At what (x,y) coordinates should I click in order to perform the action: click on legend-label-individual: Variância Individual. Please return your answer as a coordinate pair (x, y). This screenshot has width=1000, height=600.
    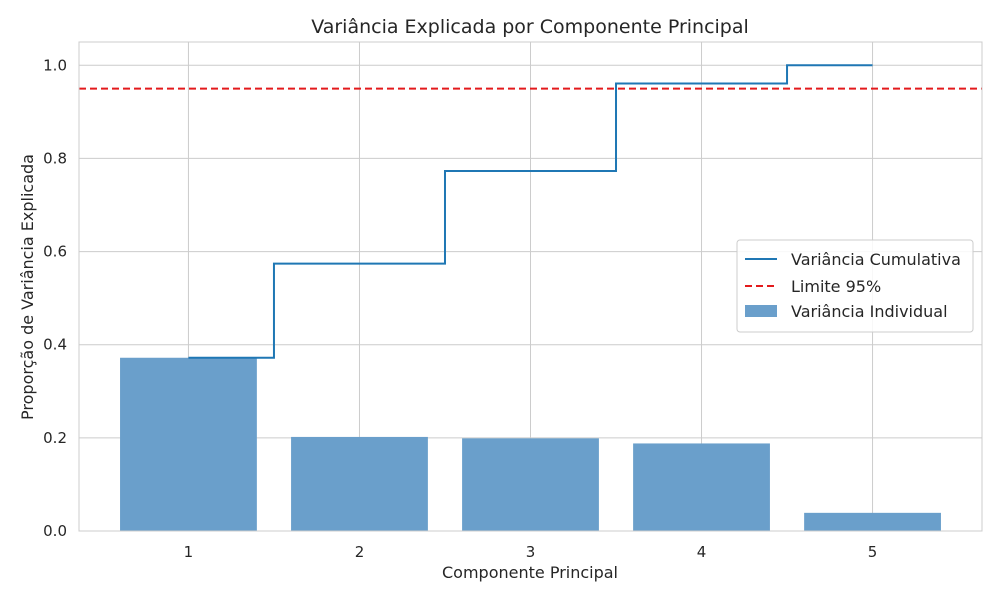
    Looking at the image, I should click on (869, 311).